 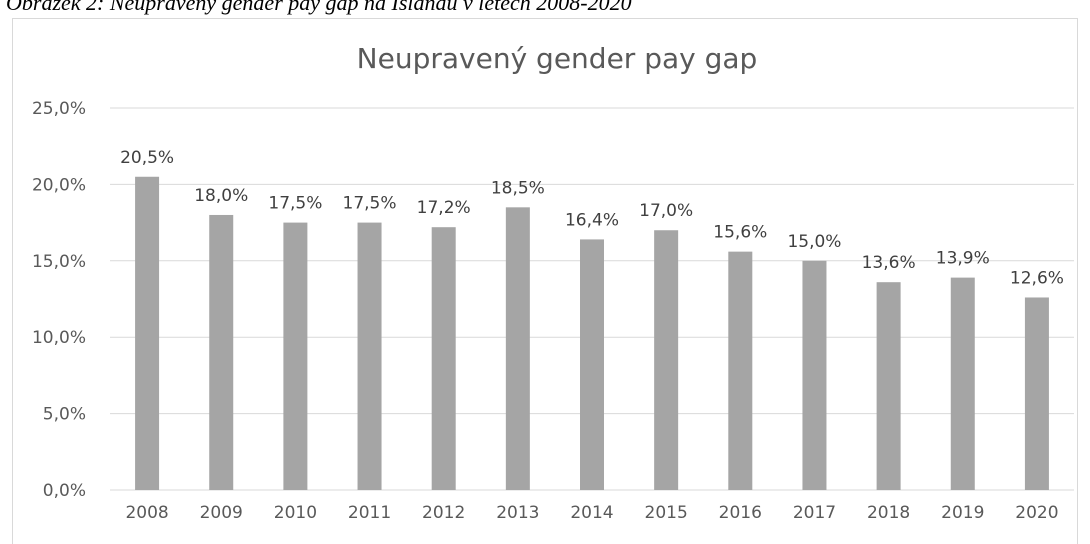 What do you see at coordinates (443, 513) in the screenshot?
I see `x-tick-label: 2012` at bounding box center [443, 513].